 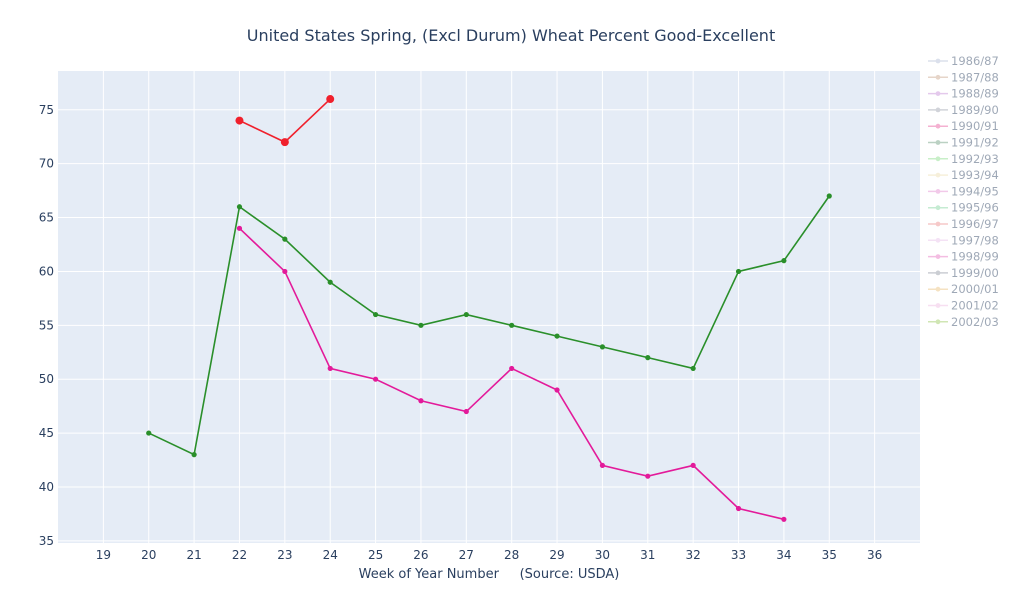 What do you see at coordinates (963, 322) in the screenshot?
I see `legend-item: 2002/03` at bounding box center [963, 322].